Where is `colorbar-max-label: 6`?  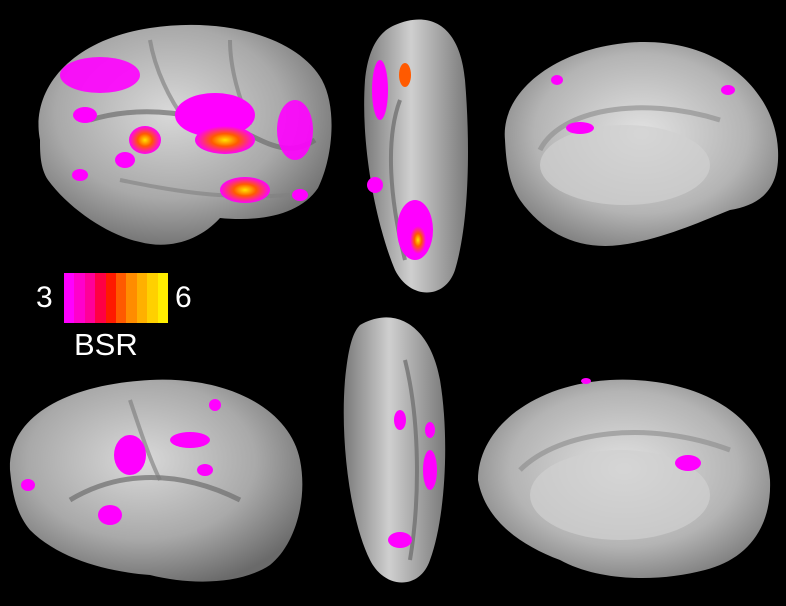
colorbar-max-label: 6 is located at coordinates (183, 297).